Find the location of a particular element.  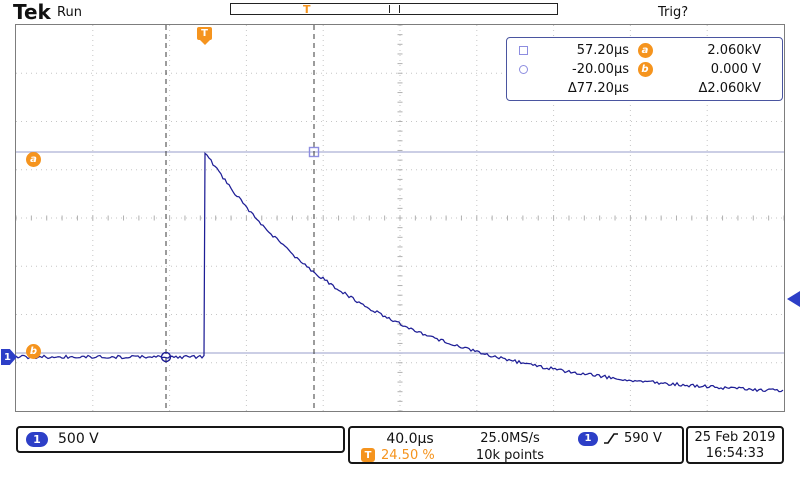

cursor-b-time: -20.00µs is located at coordinates (600, 69).